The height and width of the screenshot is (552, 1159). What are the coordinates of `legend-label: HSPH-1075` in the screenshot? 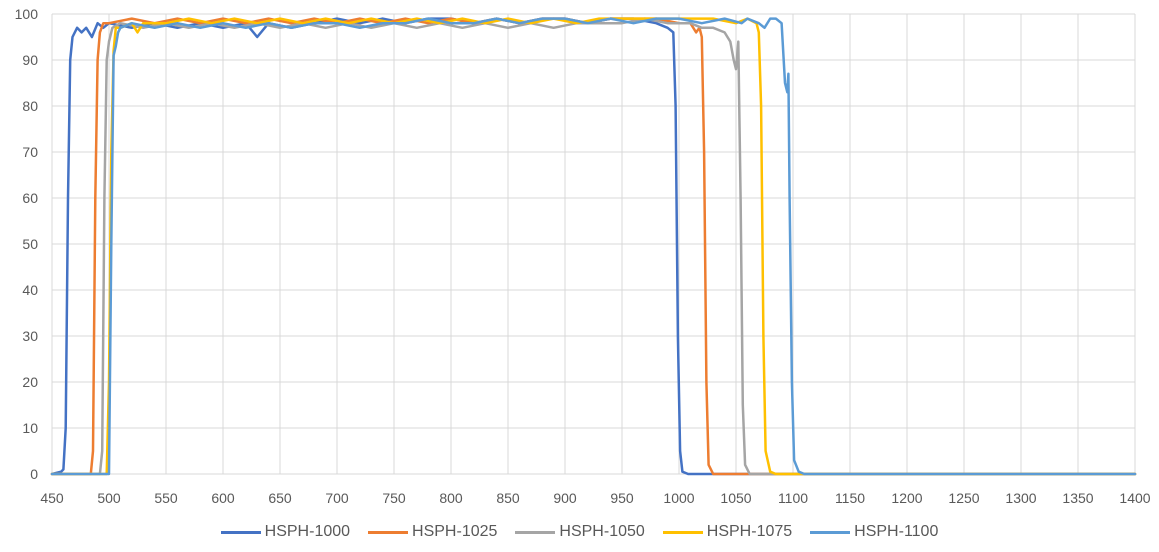 It's located at (749, 531).